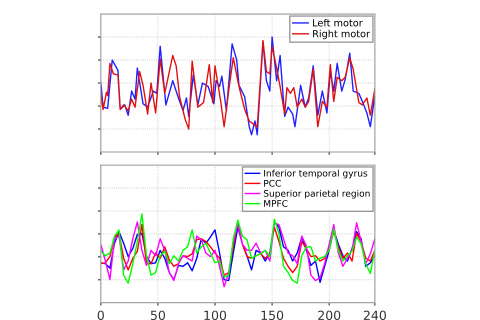  I want to click on legend-label: Right motor, so click(341, 35).